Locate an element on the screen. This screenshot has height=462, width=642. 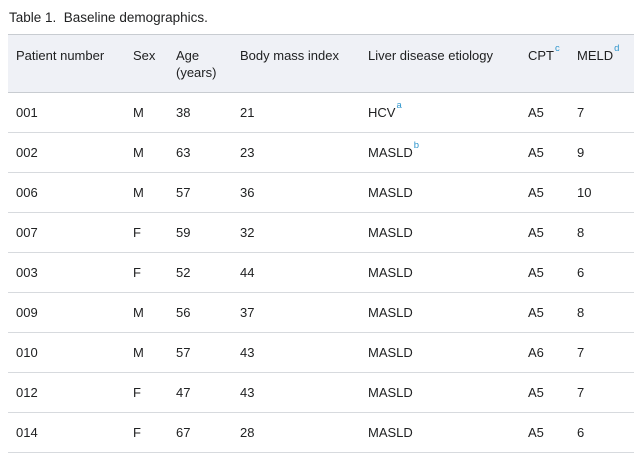
table-row: 012 F 47 43 MASLD A5 7 is located at coordinates (321, 392).